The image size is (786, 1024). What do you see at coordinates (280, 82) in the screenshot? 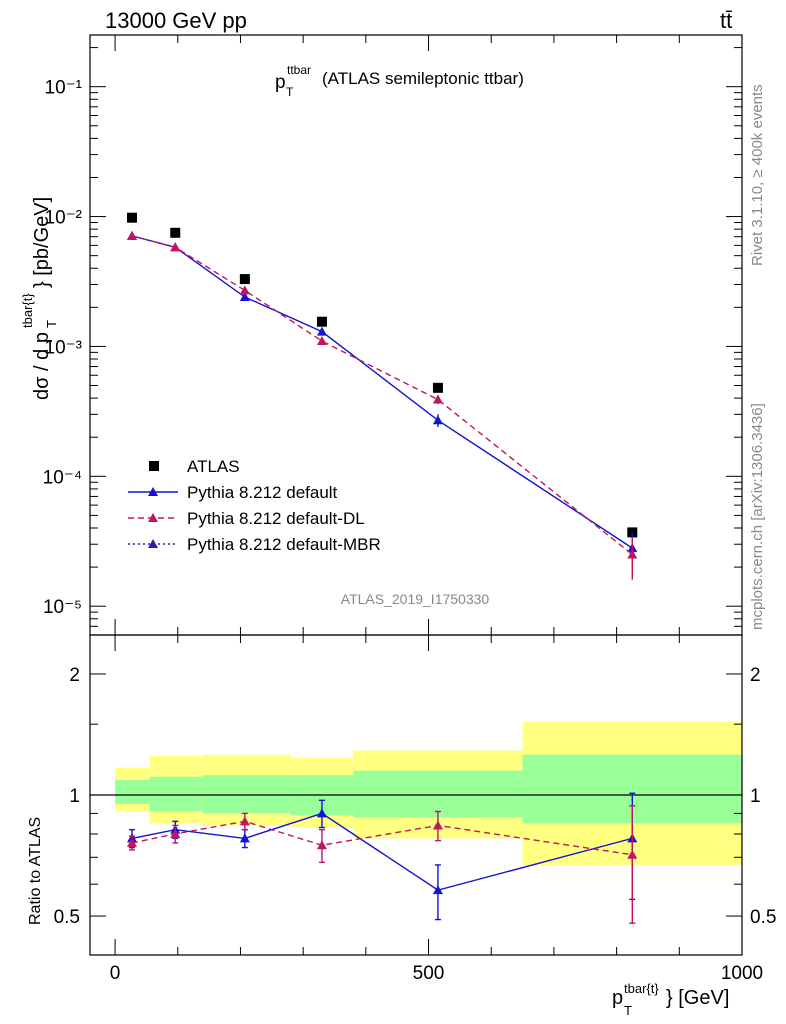
I see `title-p: p` at bounding box center [280, 82].